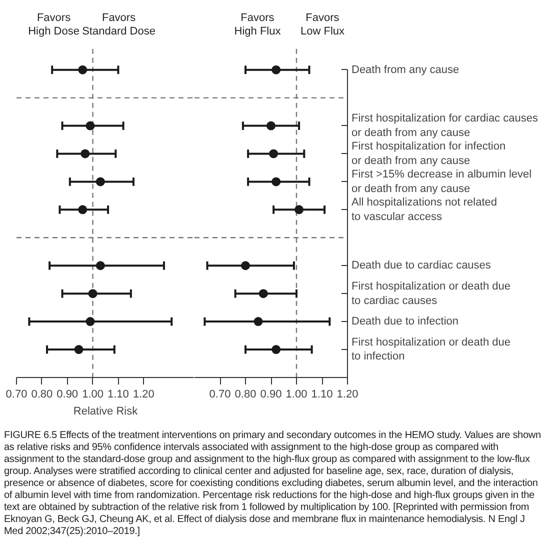 This screenshot has height=556, width=550. Describe the element at coordinates (429, 153) in the screenshot. I see `y-tick-label: First hospitalization for infection or death from any cause` at that location.